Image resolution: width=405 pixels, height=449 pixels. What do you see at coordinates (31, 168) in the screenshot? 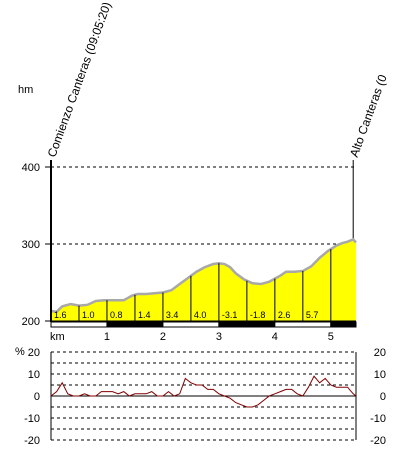
I see `y-tick-400: 400` at bounding box center [31, 168].